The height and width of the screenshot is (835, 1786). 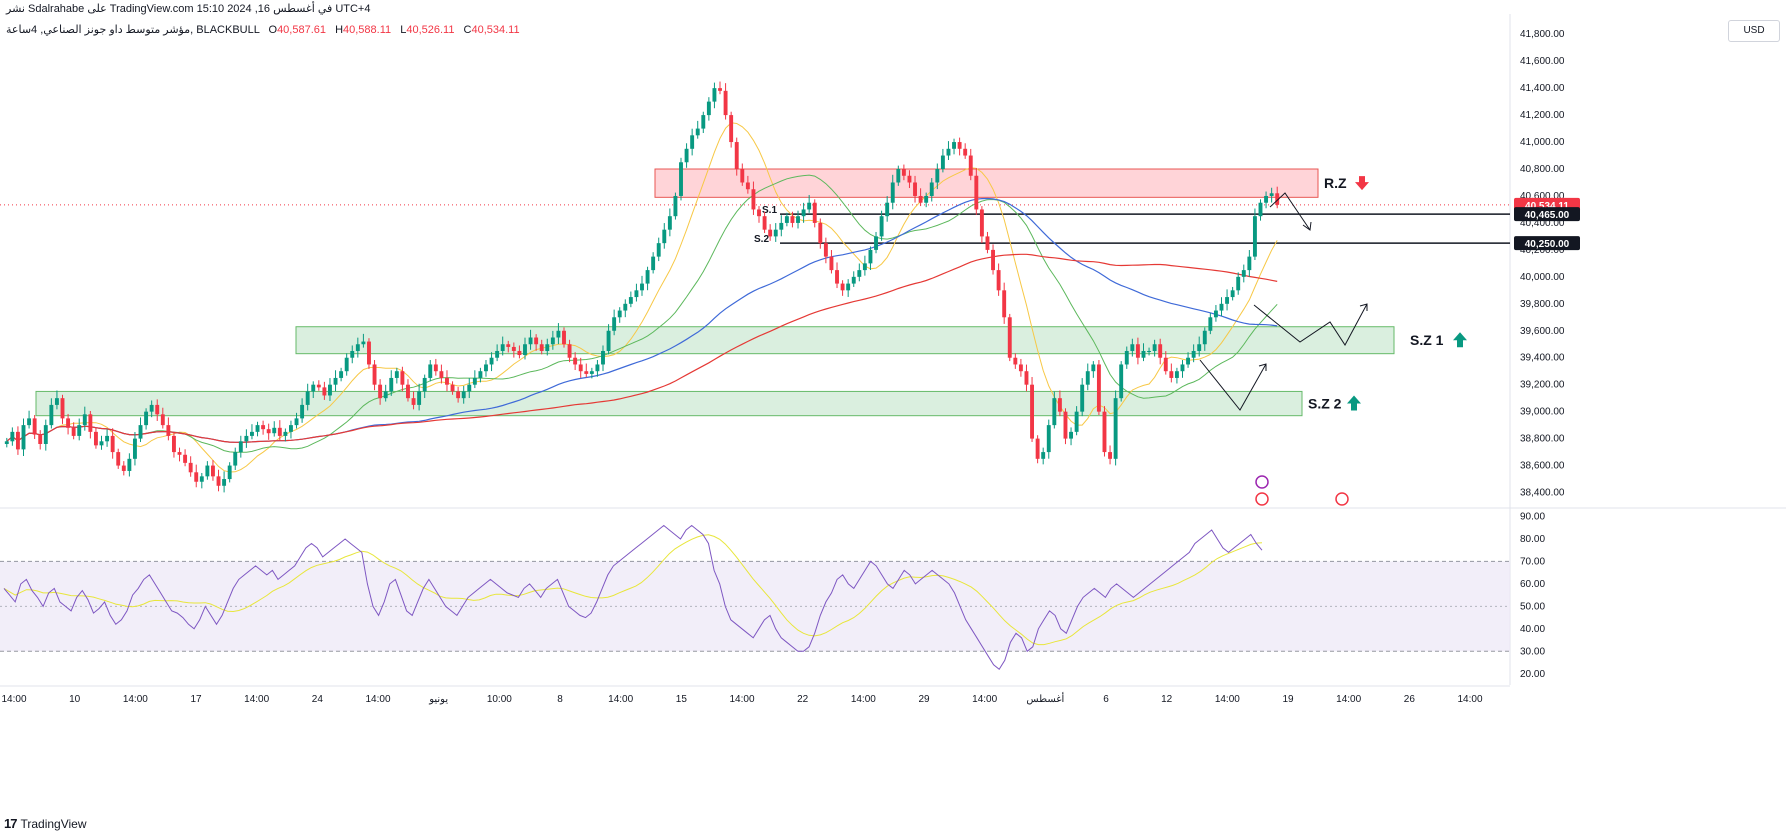 What do you see at coordinates (1532, 539) in the screenshot?
I see `rsi-y-tick-label: 80.00` at bounding box center [1532, 539].